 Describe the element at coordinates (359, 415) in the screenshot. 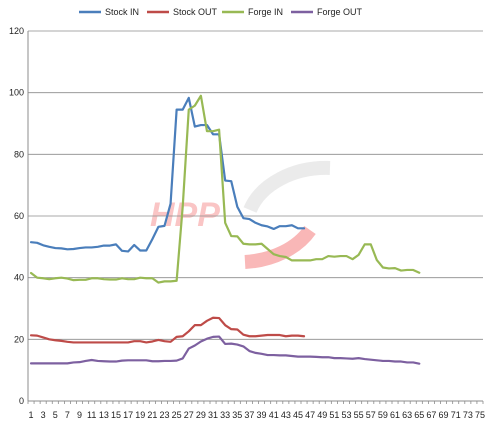

I see `x-tick-label: 55` at that location.